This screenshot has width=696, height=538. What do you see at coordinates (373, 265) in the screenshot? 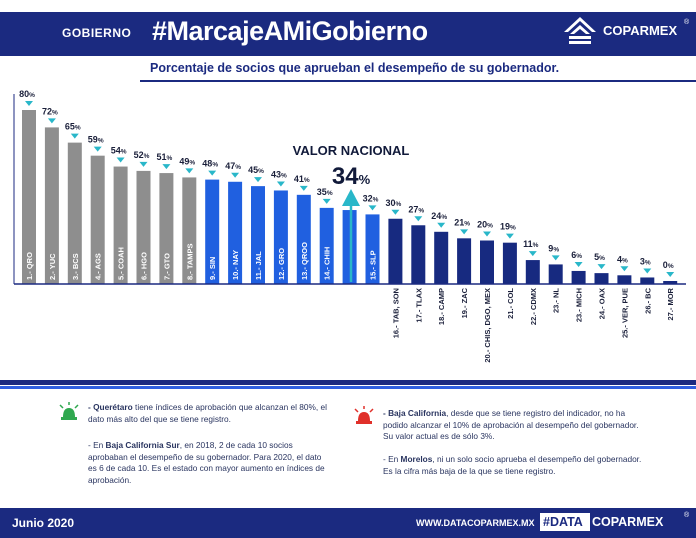
I see `category-label: 15.- SLP` at bounding box center [373, 265].